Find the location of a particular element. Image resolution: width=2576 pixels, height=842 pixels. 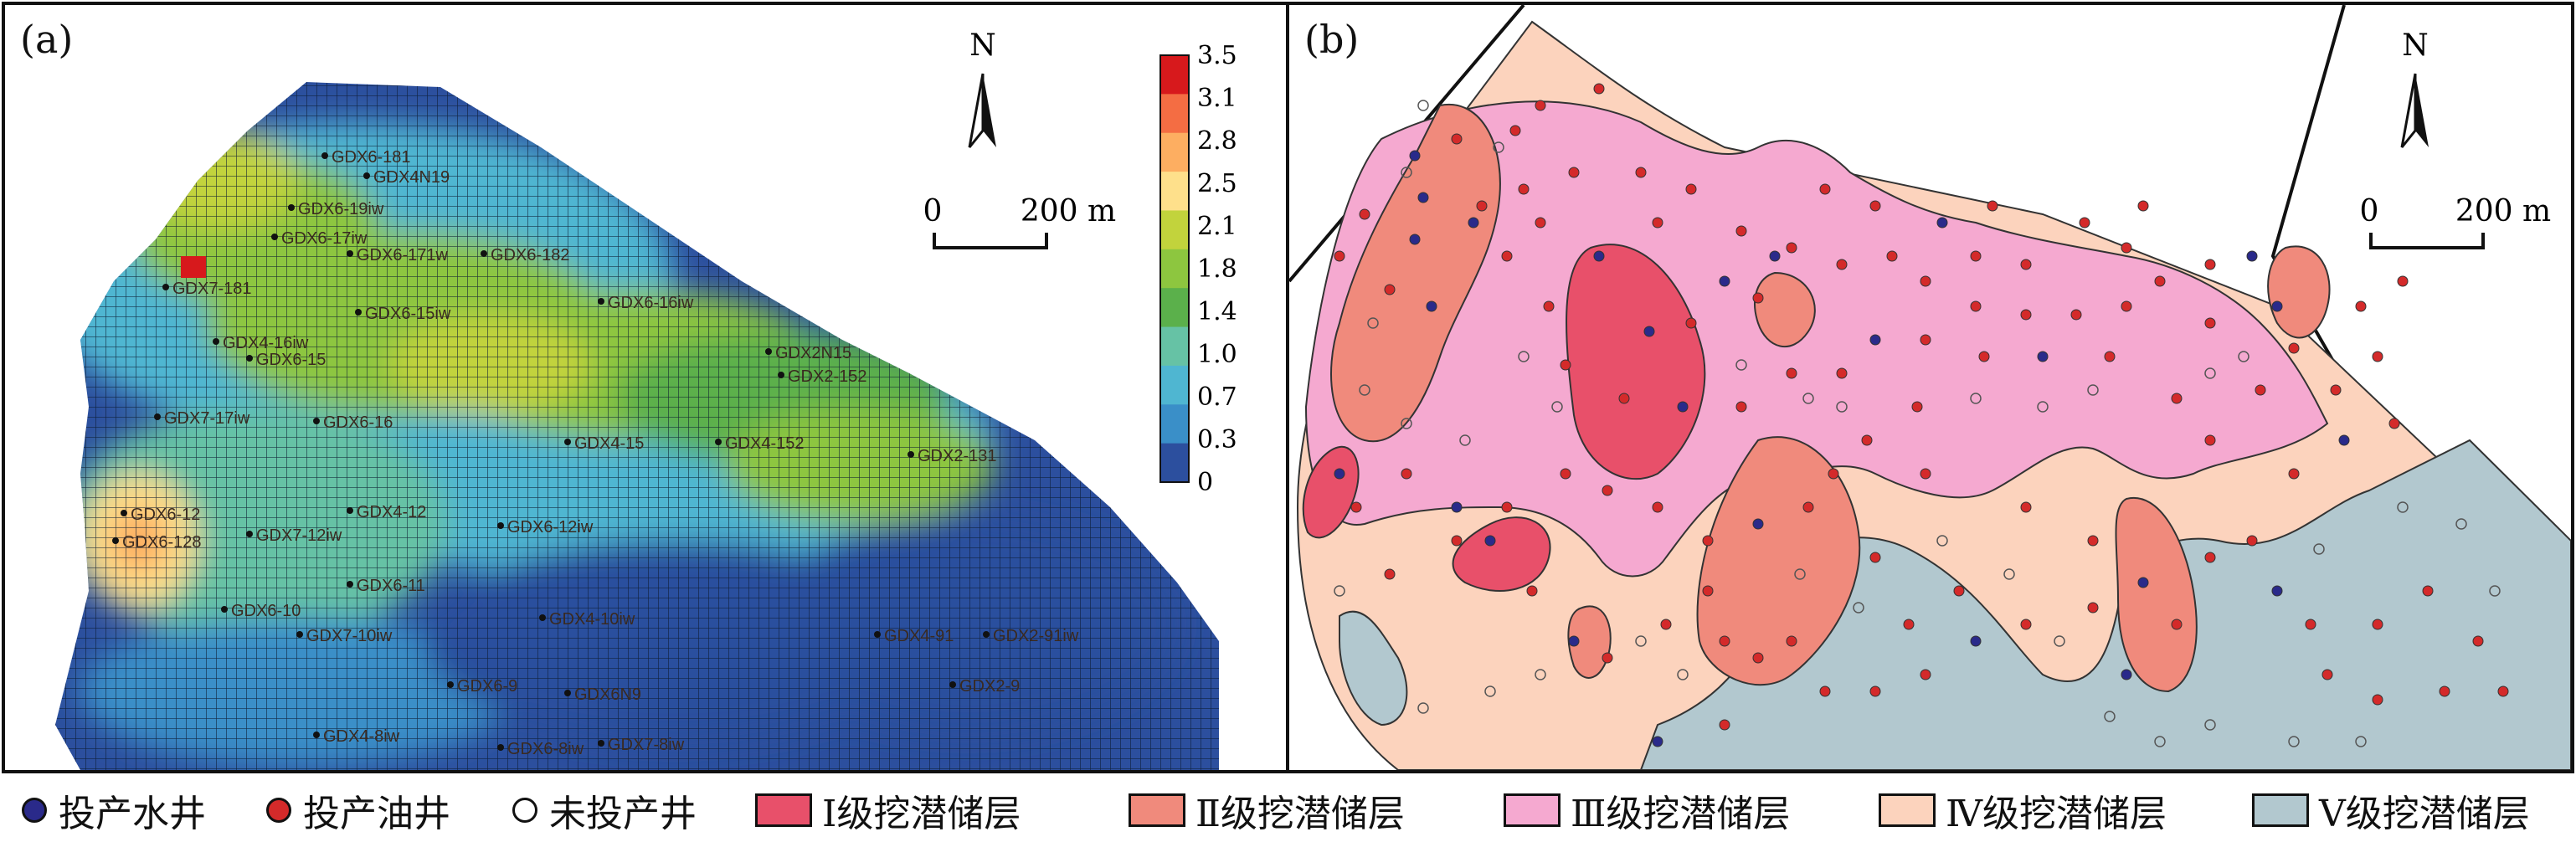

legend-zone-4: Ⅳ级挖潜储层 is located at coordinates (2023, 810).